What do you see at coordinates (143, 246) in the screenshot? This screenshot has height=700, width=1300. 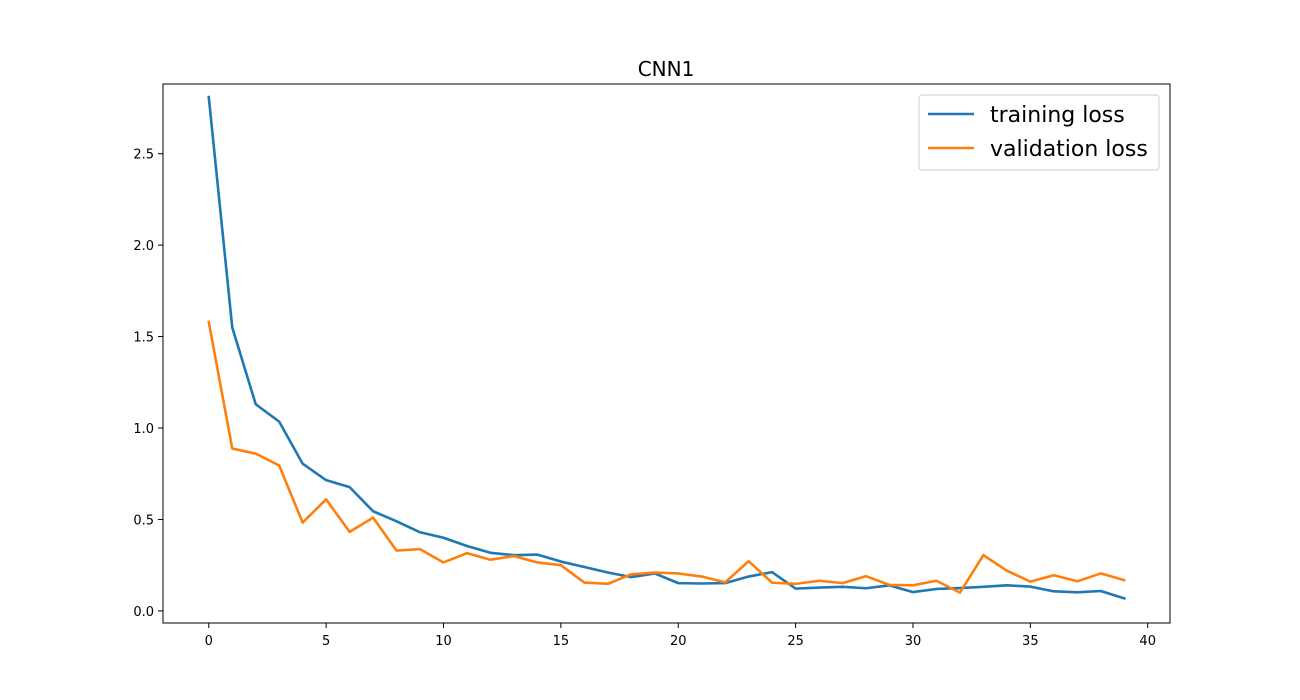 I see `y-tick-label: 2.0` at bounding box center [143, 246].